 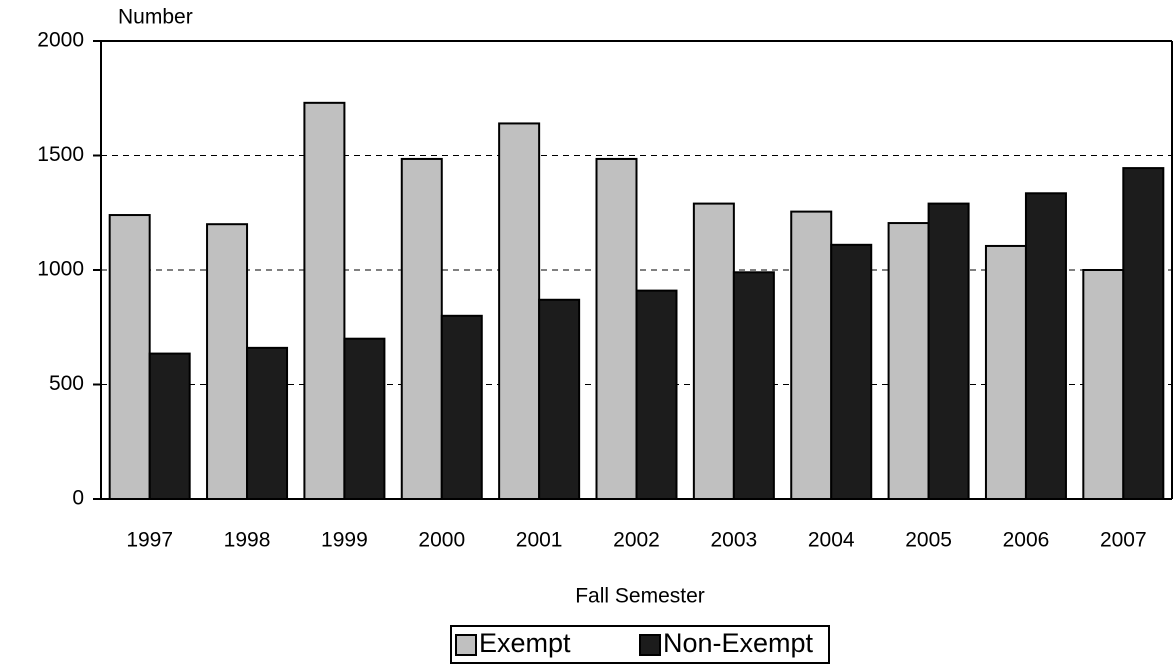 What do you see at coordinates (734, 540) in the screenshot?
I see `x-tick-label: 2003` at bounding box center [734, 540].